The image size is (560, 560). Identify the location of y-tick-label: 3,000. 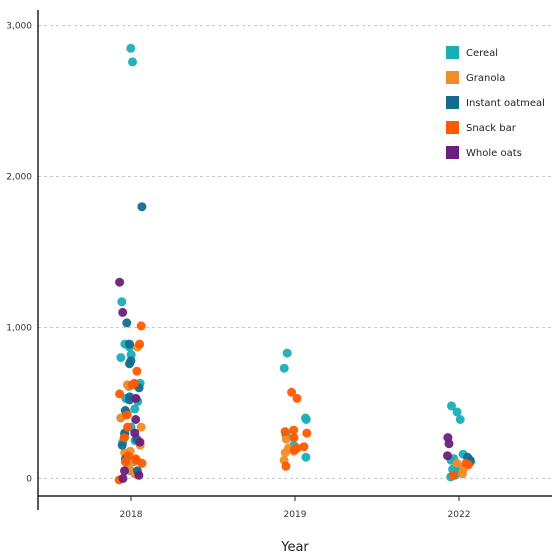
(19, 27).